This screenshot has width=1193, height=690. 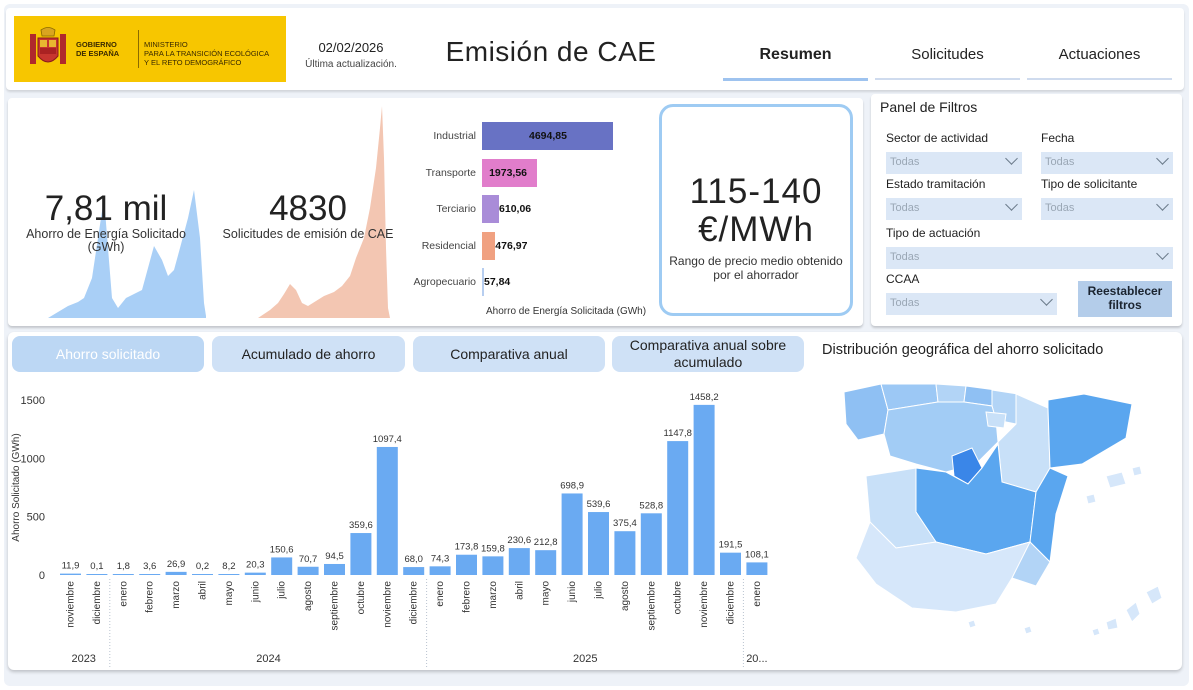 What do you see at coordinates (971, 304) in the screenshot?
I see `filter-ccaa-select: Todas` at bounding box center [971, 304].